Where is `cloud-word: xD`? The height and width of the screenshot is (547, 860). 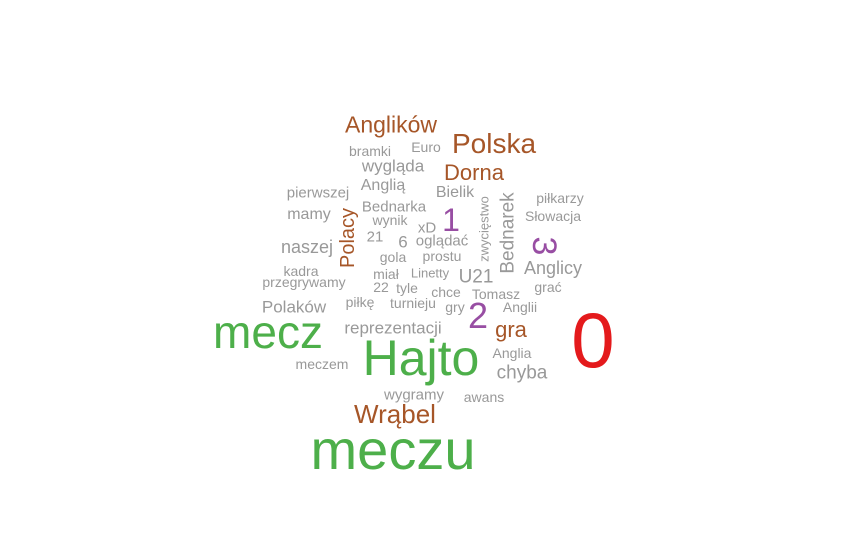
cloud-word: xD is located at coordinates (427, 228).